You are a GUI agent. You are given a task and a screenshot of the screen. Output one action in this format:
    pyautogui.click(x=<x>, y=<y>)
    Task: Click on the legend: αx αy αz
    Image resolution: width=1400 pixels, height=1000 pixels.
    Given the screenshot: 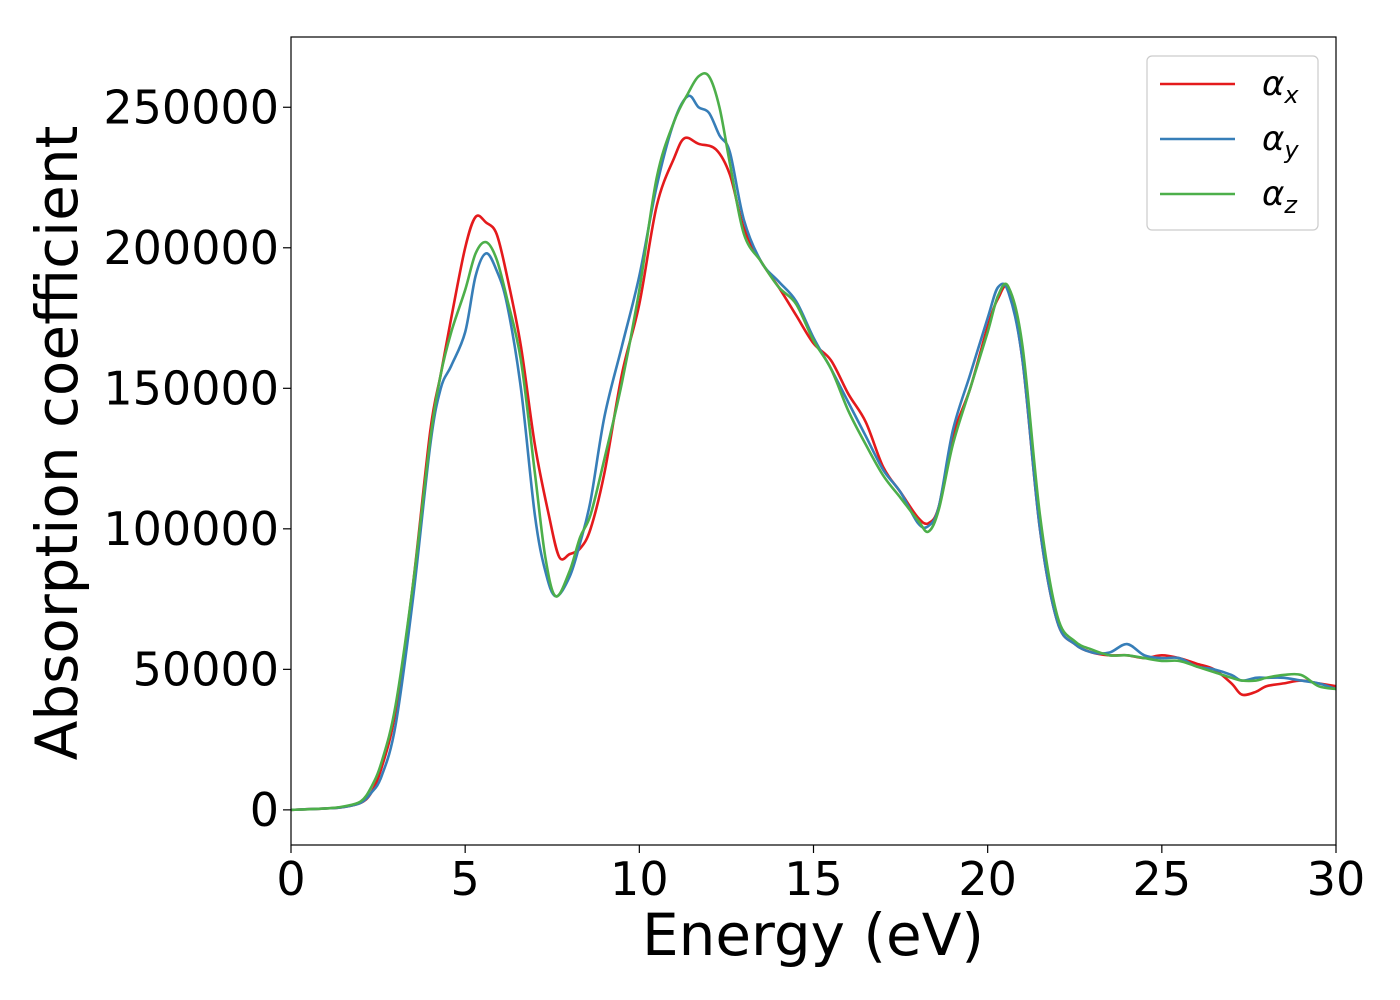 What is the action you would take?
    pyautogui.click(x=1232, y=143)
    